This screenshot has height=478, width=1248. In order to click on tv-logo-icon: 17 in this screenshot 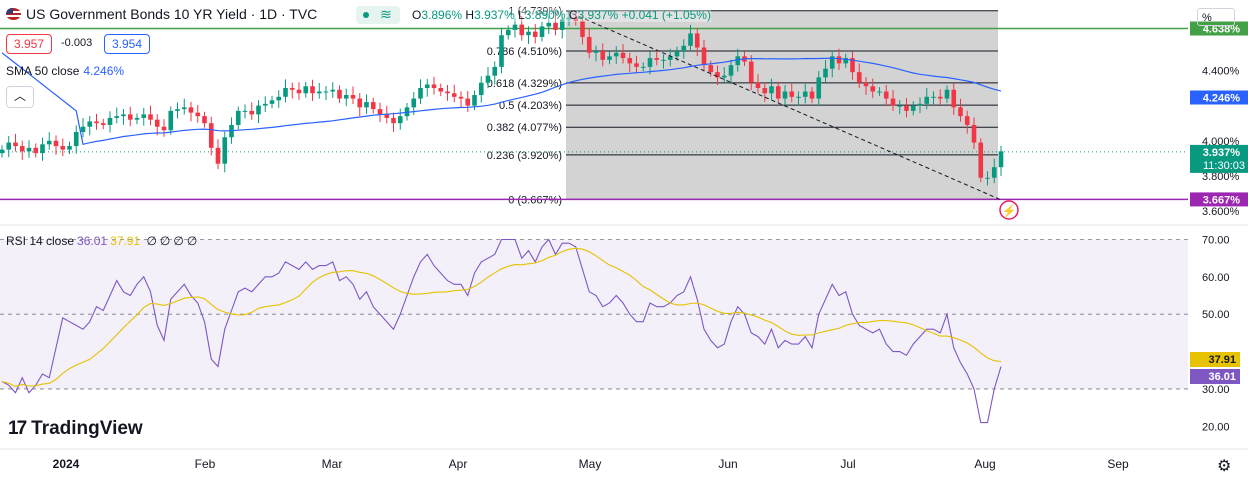, I will do `click(17, 428)`.